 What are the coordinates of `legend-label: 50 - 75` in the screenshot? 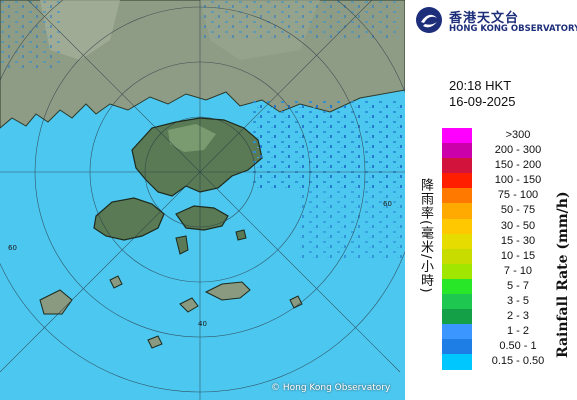 It's located at (518, 210).